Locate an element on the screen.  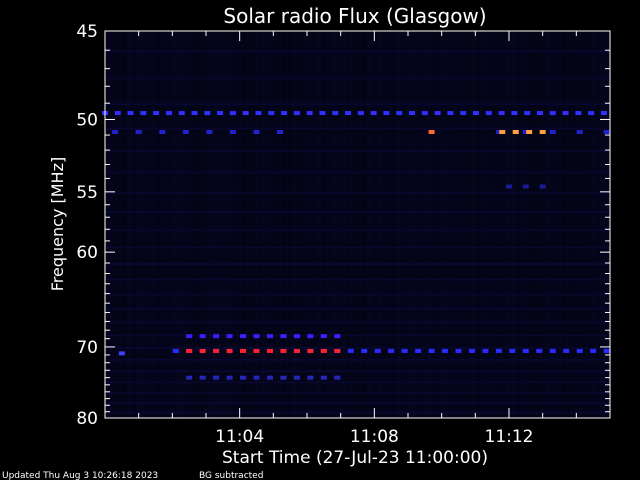
footer-bg-note: BG subtracted is located at coordinates (231, 475).